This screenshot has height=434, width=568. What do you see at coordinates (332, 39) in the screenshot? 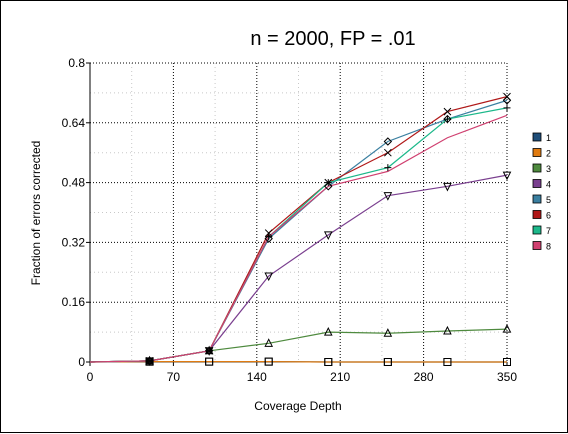
I see `chart-title: n = 2000, FP = .01` at bounding box center [332, 39].